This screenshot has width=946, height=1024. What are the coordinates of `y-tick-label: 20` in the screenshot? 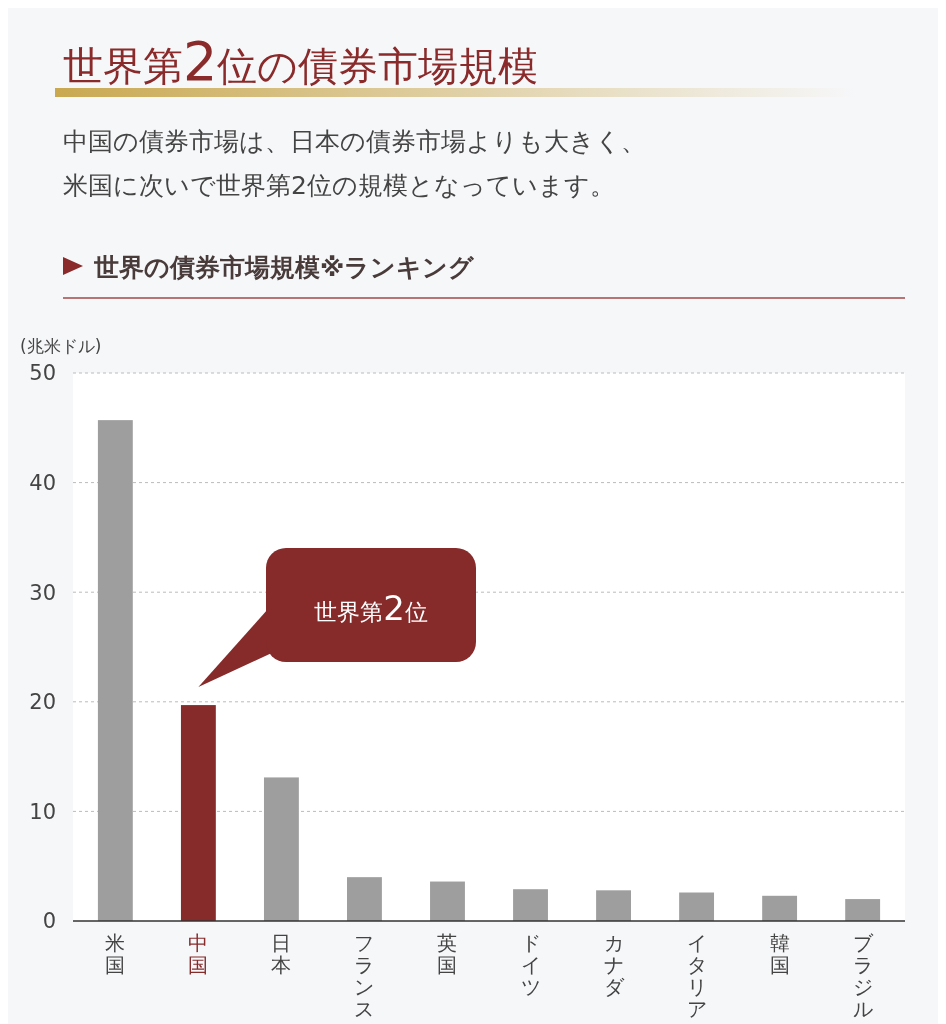 It's located at (42, 702).